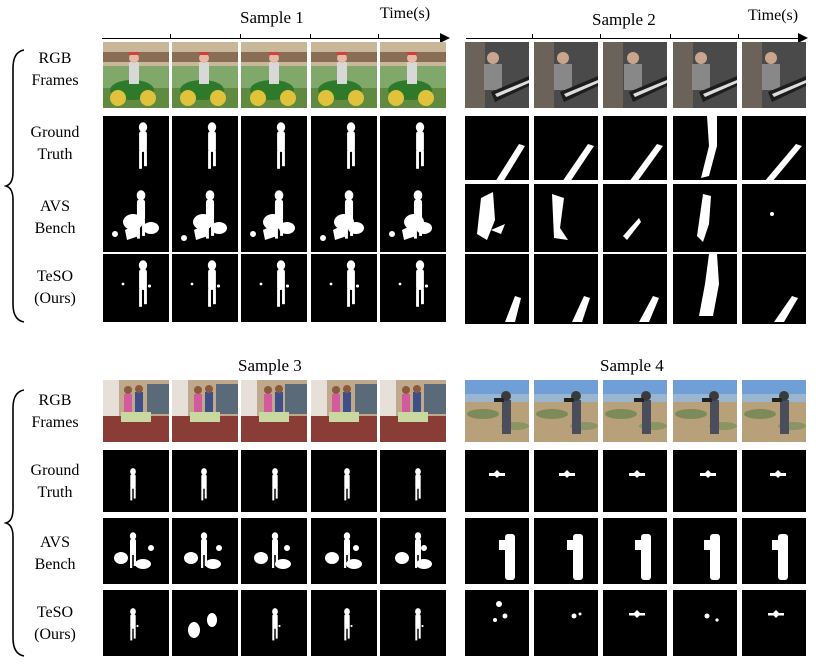 This screenshot has height=664, width=816. What do you see at coordinates (55, 624) in the screenshot?
I see `row-label-teso-bottom: TeSO (Ours)` at bounding box center [55, 624].